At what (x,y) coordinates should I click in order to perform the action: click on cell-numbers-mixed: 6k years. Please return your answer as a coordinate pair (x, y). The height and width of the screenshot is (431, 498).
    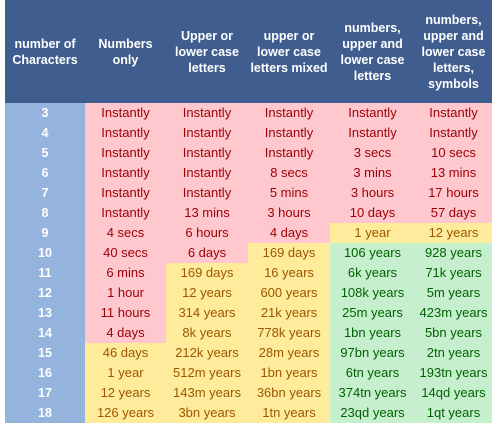
    Looking at the image, I should click on (372, 273).